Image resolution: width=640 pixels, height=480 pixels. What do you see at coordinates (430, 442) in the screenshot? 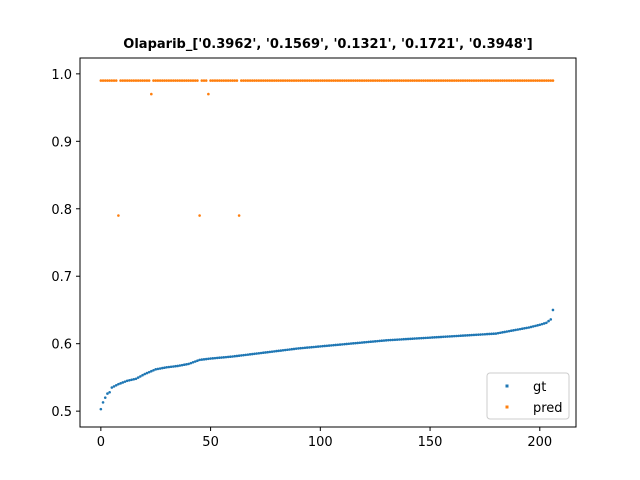
I see `x-tick-label: 150` at bounding box center [430, 442].